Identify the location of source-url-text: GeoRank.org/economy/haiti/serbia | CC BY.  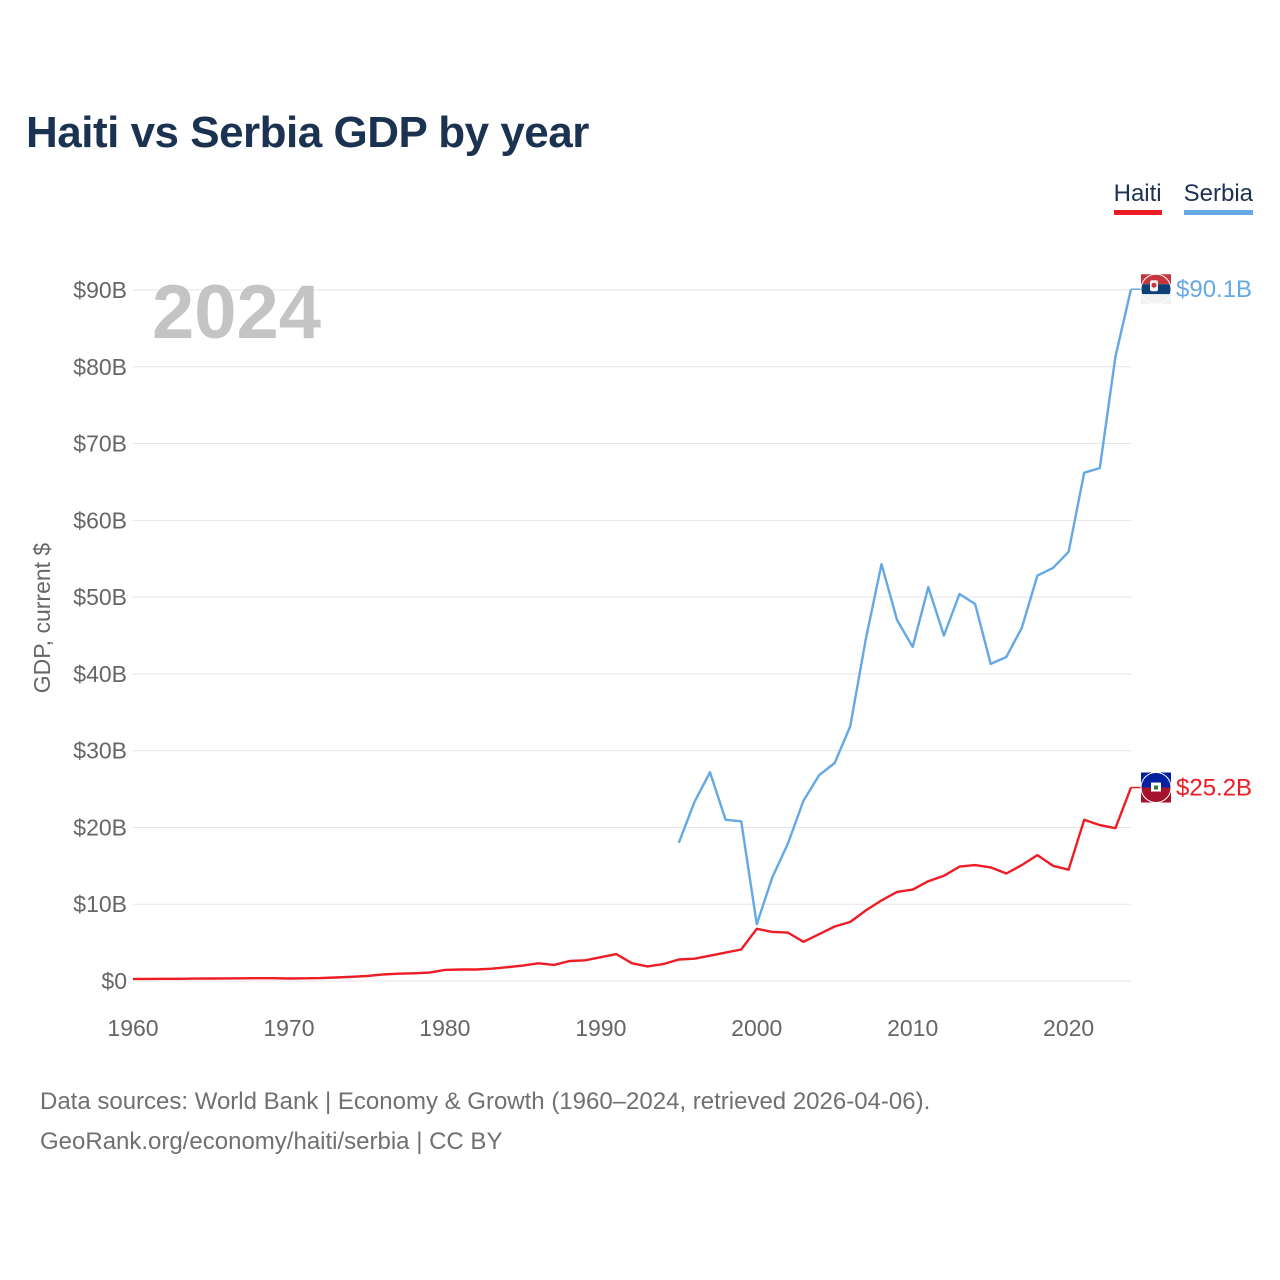
(271, 1141).